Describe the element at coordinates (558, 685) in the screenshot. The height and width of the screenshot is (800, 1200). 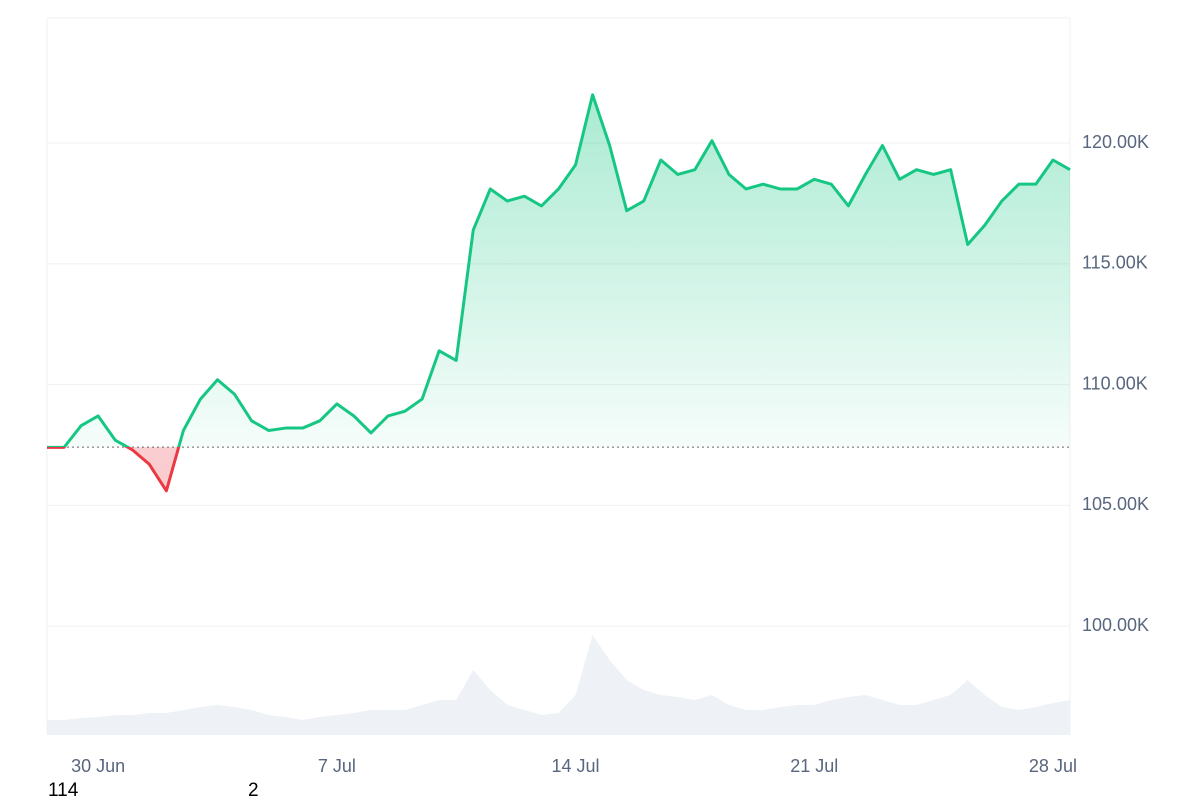
I see `volume-area` at that location.